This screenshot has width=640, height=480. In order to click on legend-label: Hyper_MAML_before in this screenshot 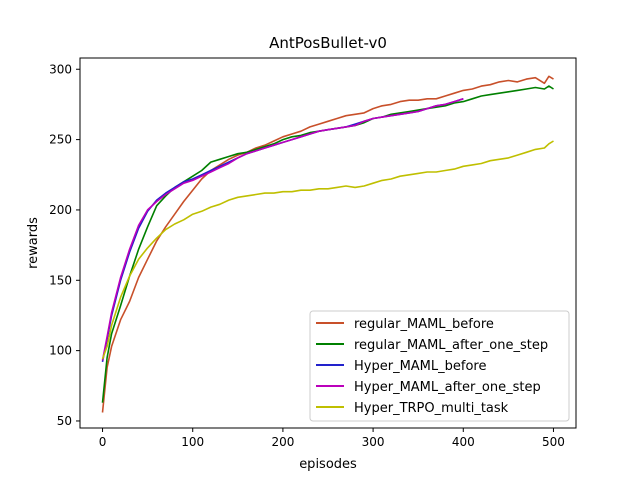, I will do `click(420, 366)`.